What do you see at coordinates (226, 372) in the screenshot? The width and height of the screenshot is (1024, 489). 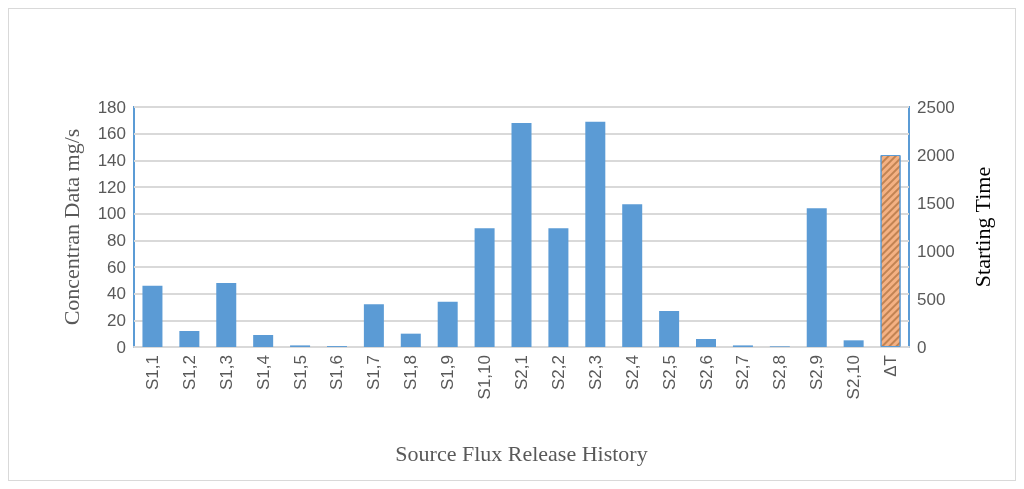 I see `x-tick-label: S1,3` at bounding box center [226, 372].